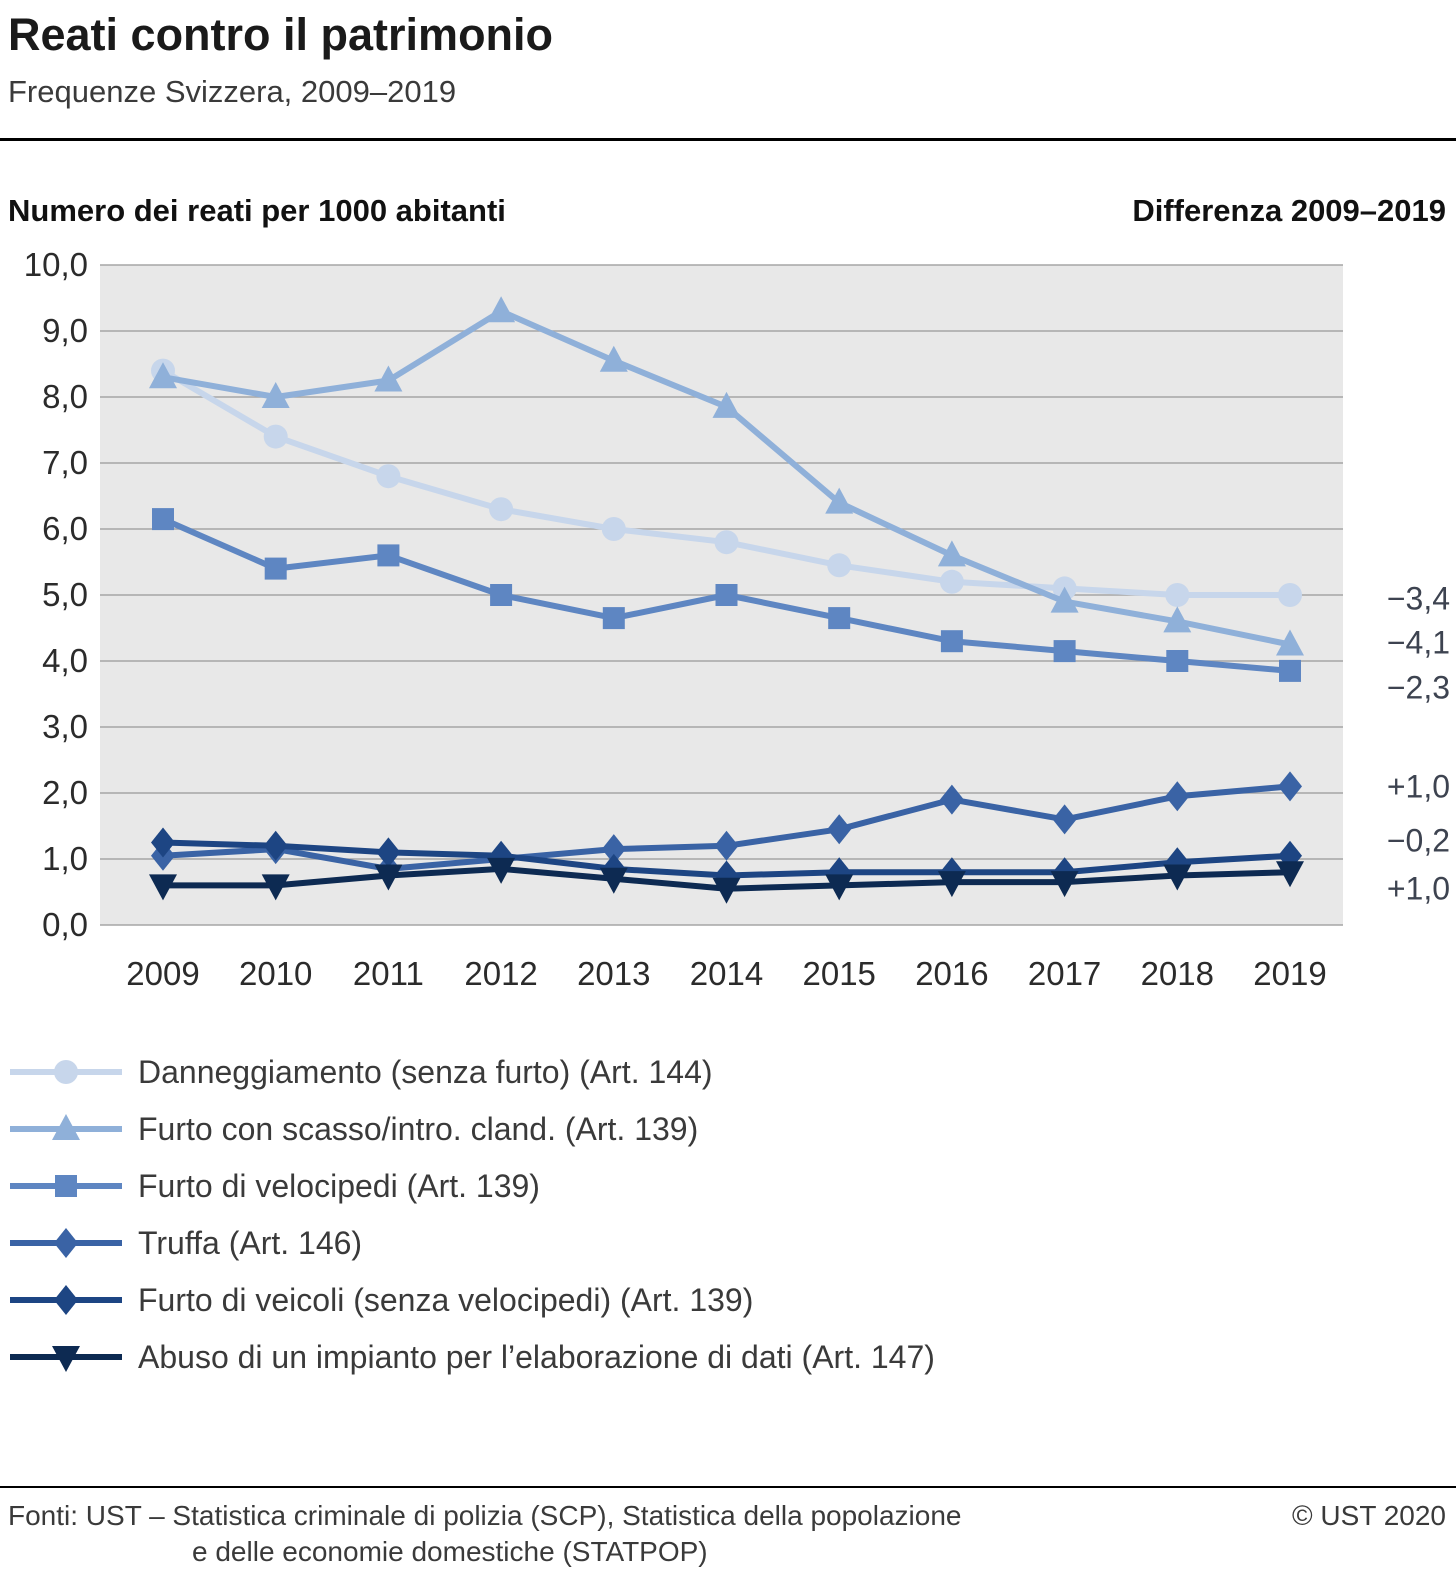 This screenshot has height=1592, width=1456. Describe the element at coordinates (1418, 598) in the screenshot. I see `difference-label: −3,4` at that location.